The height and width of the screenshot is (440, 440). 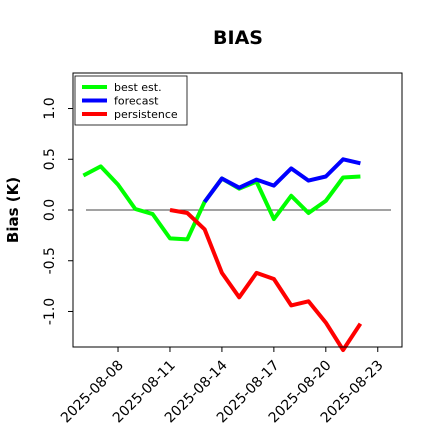 What do you see at coordinates (50, 260) in the screenshot?
I see `y-tick-label: -0.5` at bounding box center [50, 260].